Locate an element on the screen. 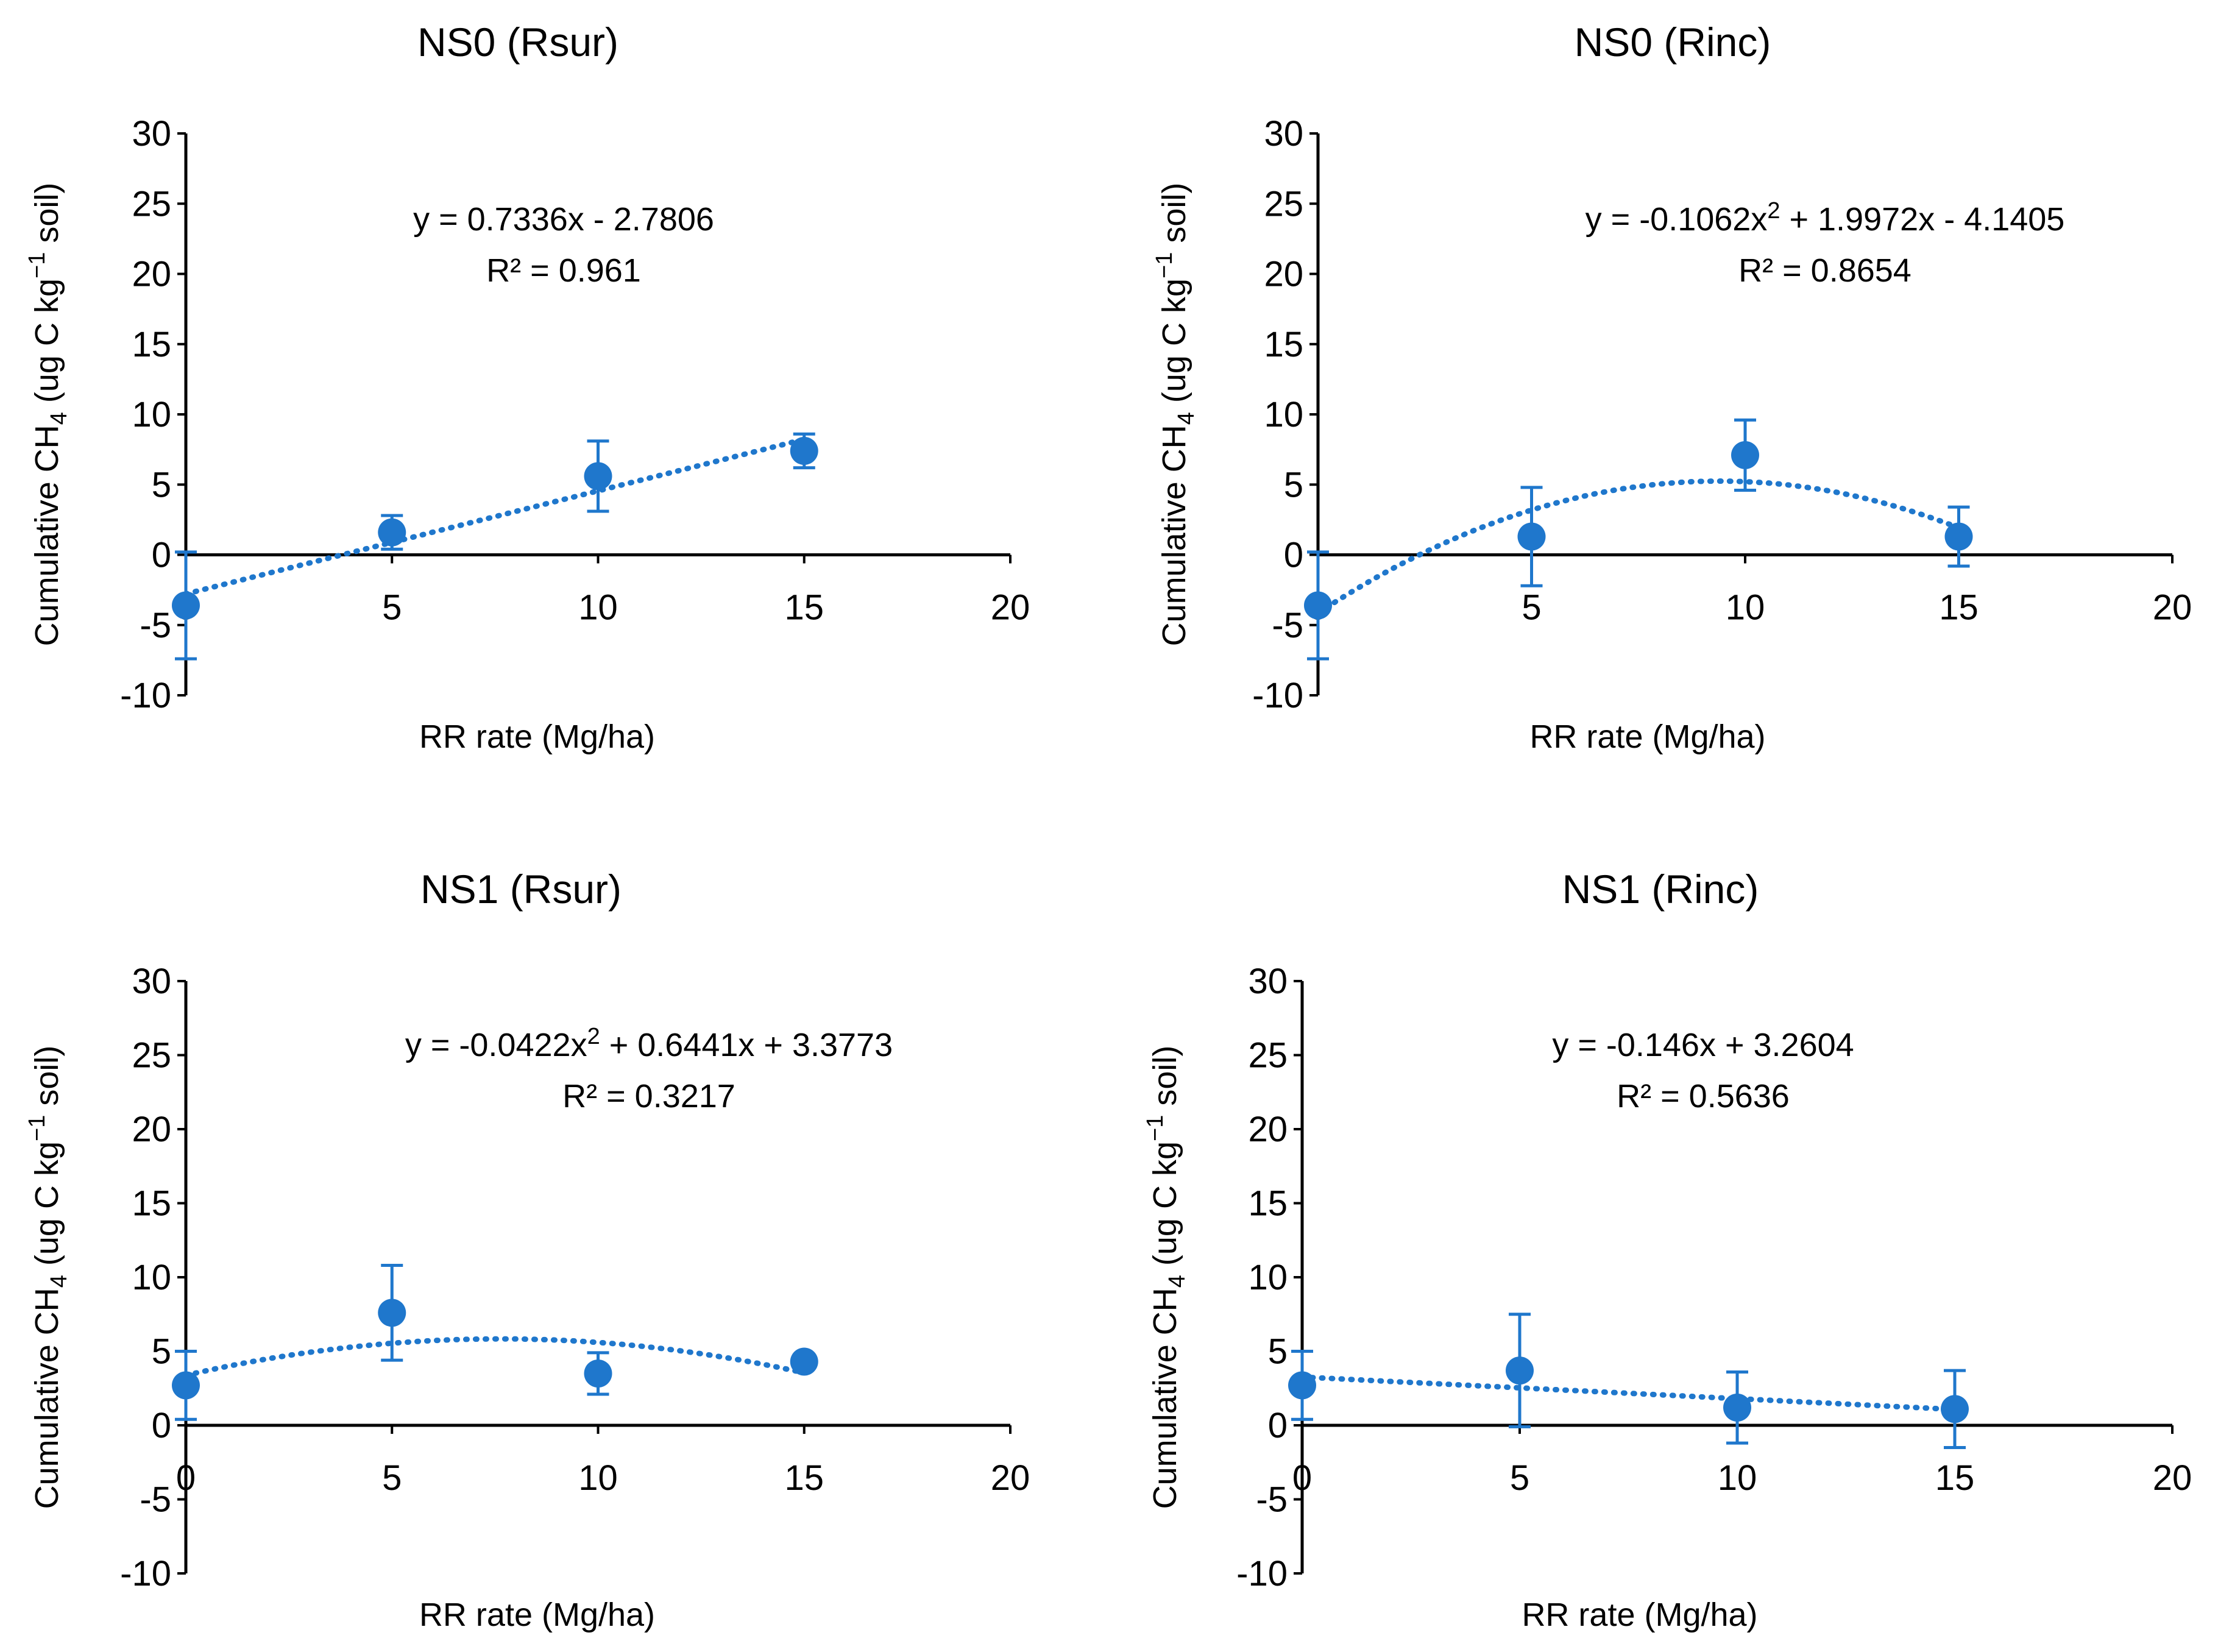 This screenshot has width=2218, height=1652. r-squared-label: R² = 0.961 is located at coordinates (563, 270).